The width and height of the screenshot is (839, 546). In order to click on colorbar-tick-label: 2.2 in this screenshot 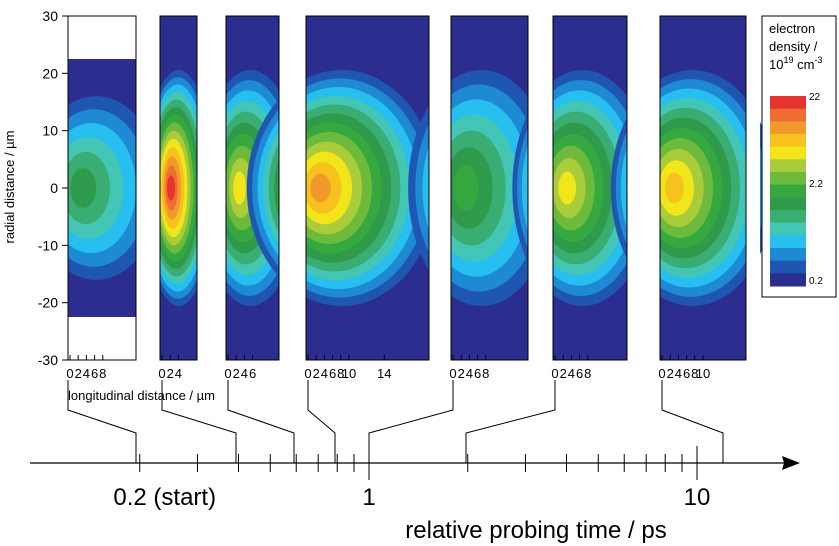, I will do `click(816, 184)`.